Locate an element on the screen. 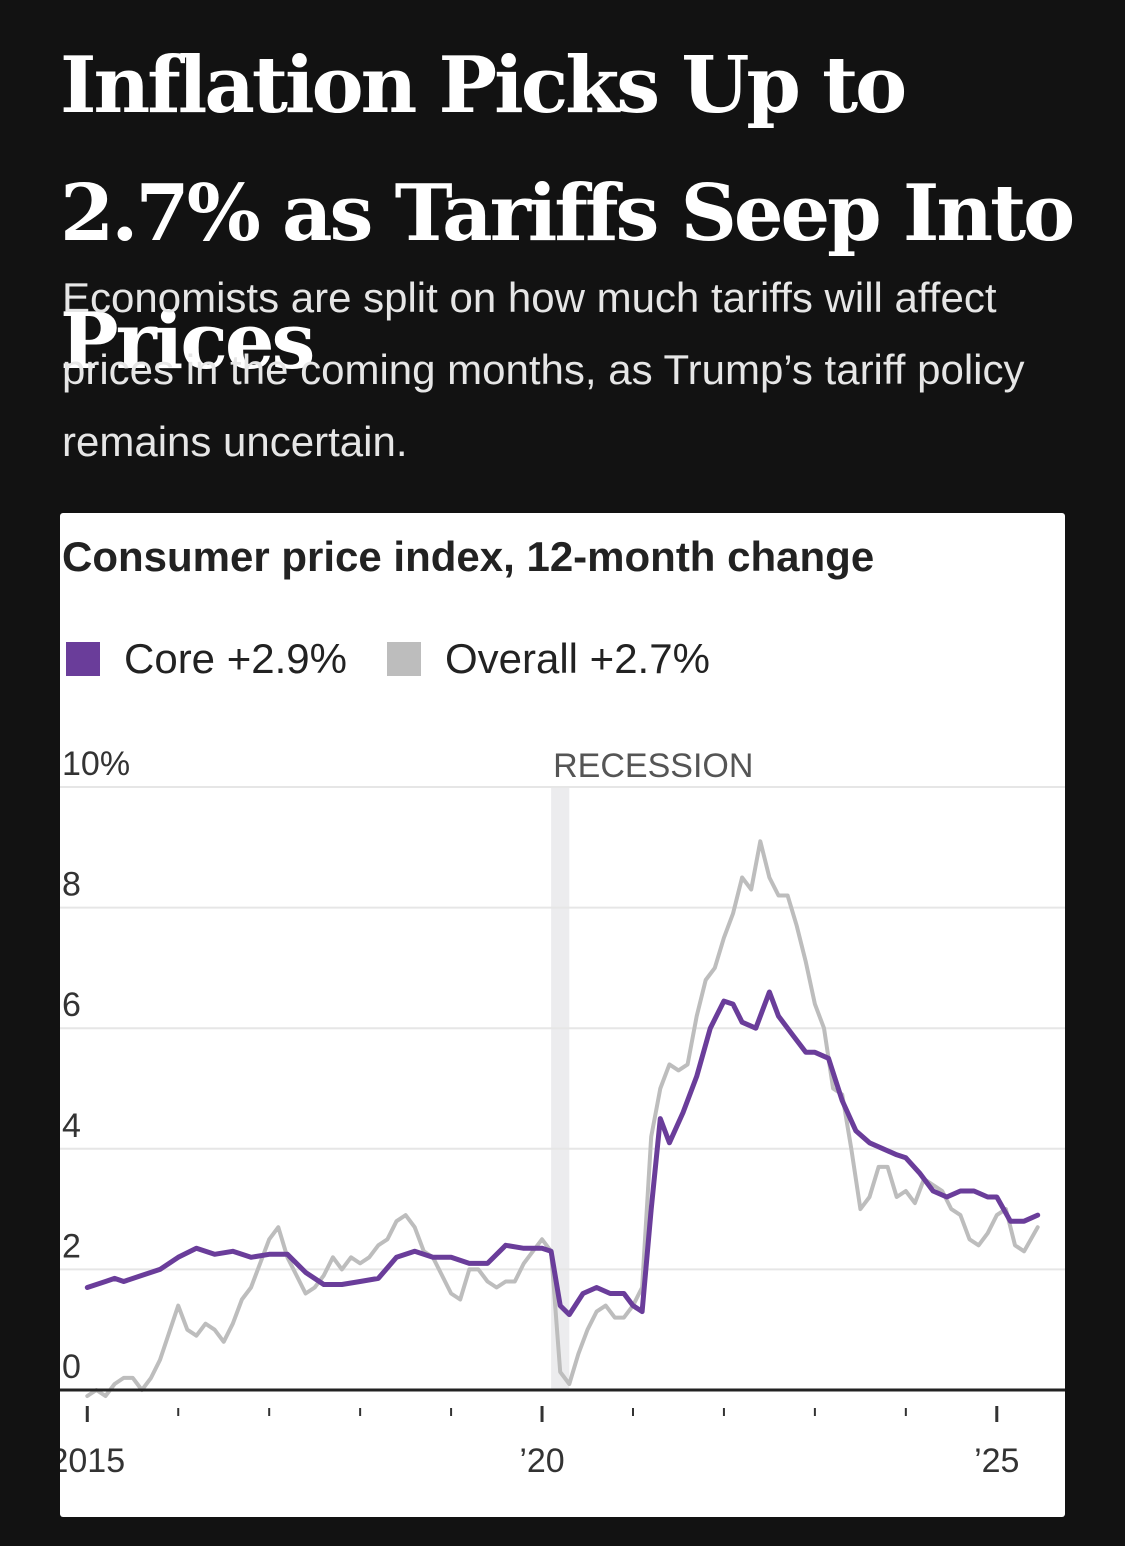 This screenshot has height=1546, width=1125. legend-item-overall: Overall +2.7% is located at coordinates (548, 659).